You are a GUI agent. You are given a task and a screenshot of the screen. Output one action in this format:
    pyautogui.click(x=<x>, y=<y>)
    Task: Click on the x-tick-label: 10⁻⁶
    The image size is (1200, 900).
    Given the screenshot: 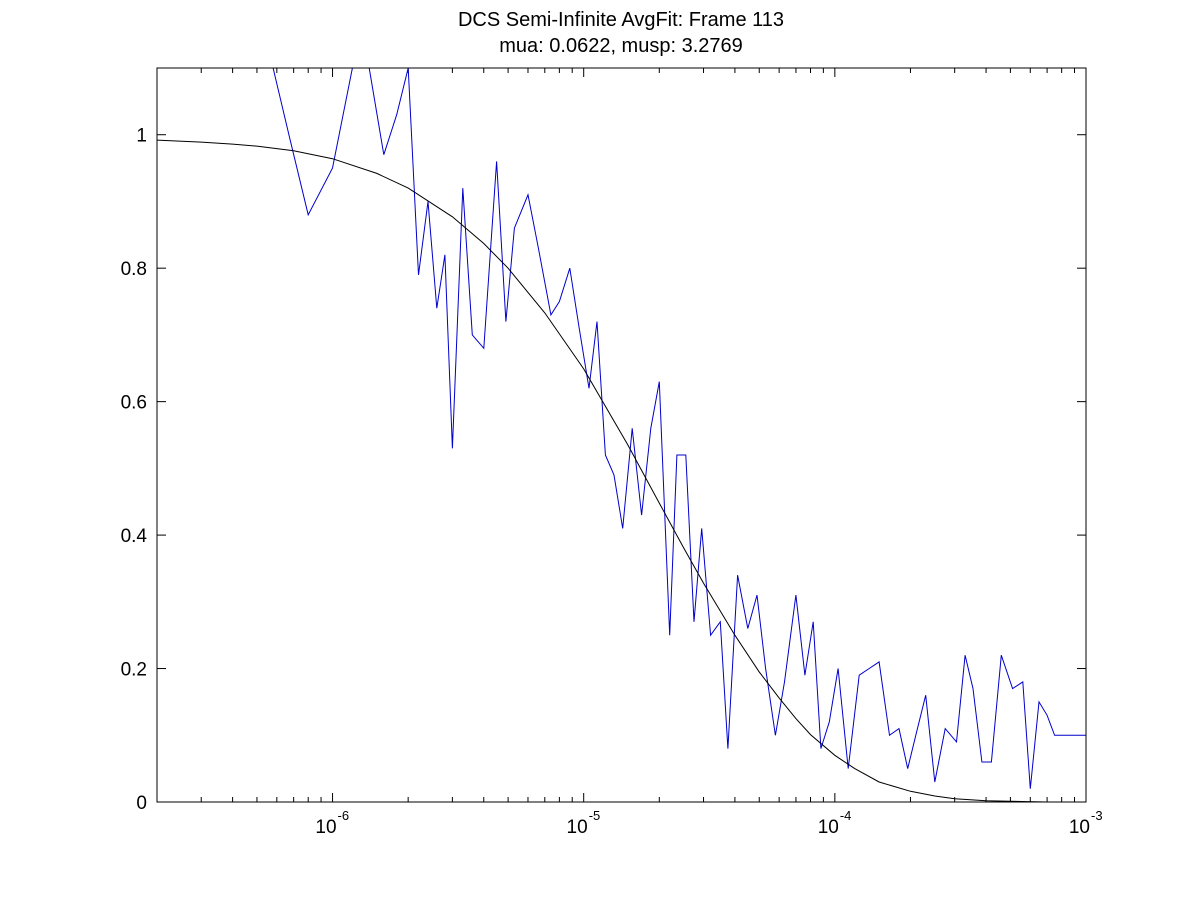 What is the action you would take?
    pyautogui.click(x=332, y=823)
    